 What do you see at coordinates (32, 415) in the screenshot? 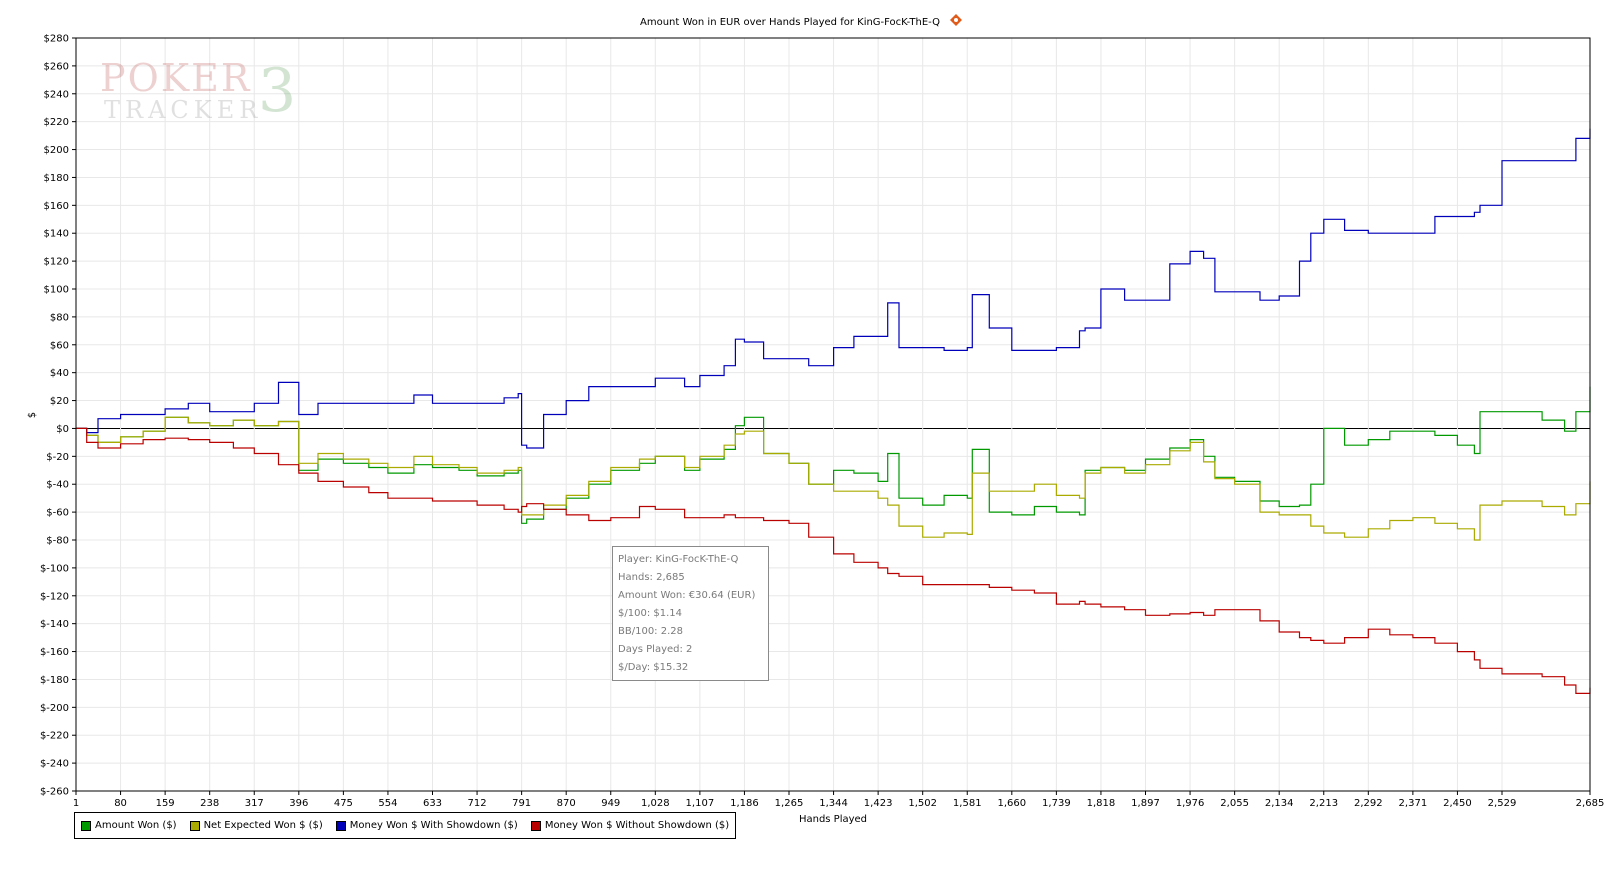
I see `y-axis-label: $` at bounding box center [32, 415].